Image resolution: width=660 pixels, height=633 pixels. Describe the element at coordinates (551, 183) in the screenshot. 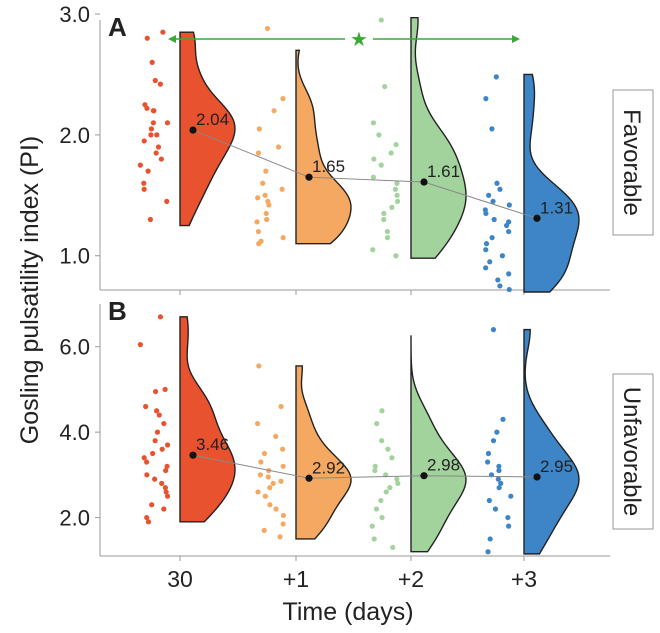

I see `violin-+3` at that location.